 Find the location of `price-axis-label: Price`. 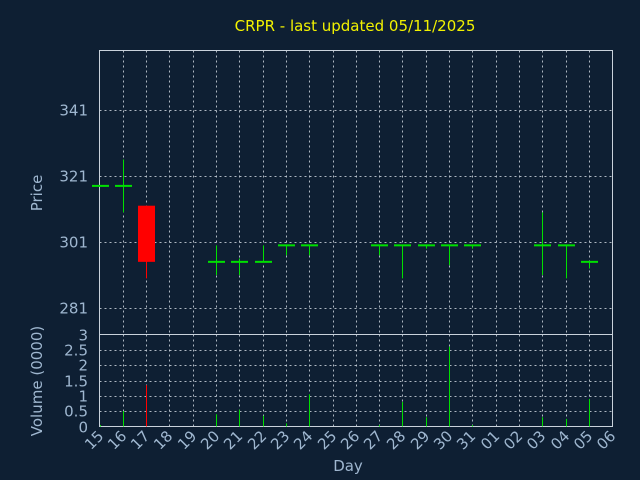

price-axis-label: Price is located at coordinates (37, 193).